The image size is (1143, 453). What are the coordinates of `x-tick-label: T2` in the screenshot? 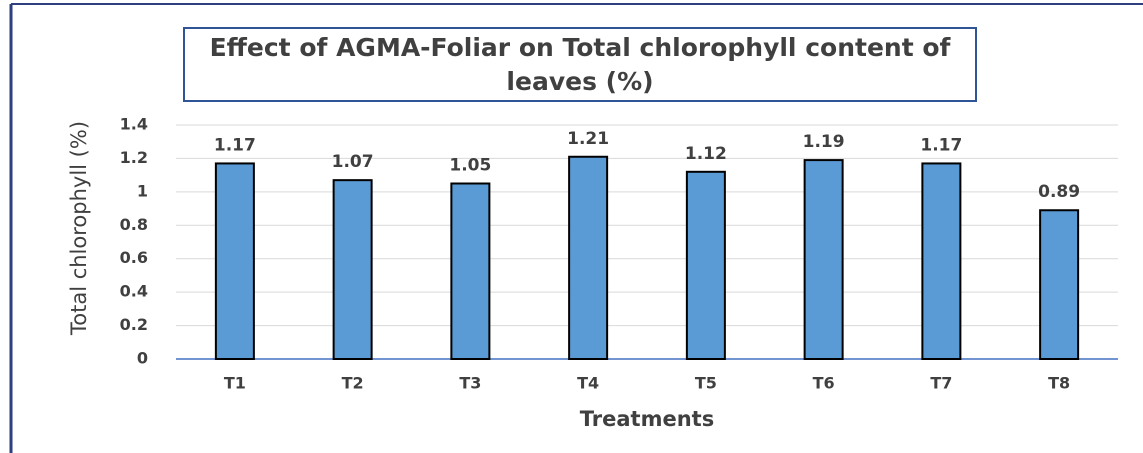 It's located at (353, 383).